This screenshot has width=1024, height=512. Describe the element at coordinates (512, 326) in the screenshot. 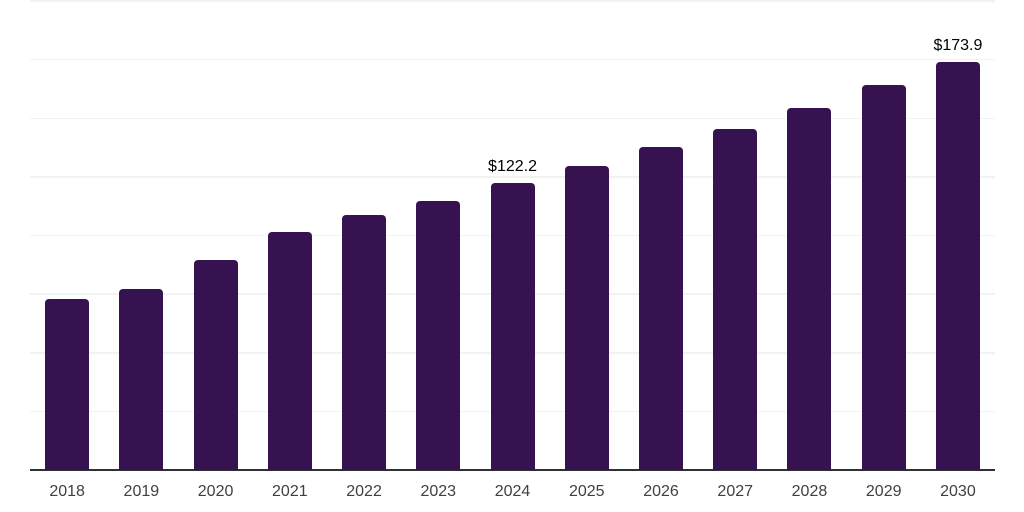

I see `bar-2024` at that location.